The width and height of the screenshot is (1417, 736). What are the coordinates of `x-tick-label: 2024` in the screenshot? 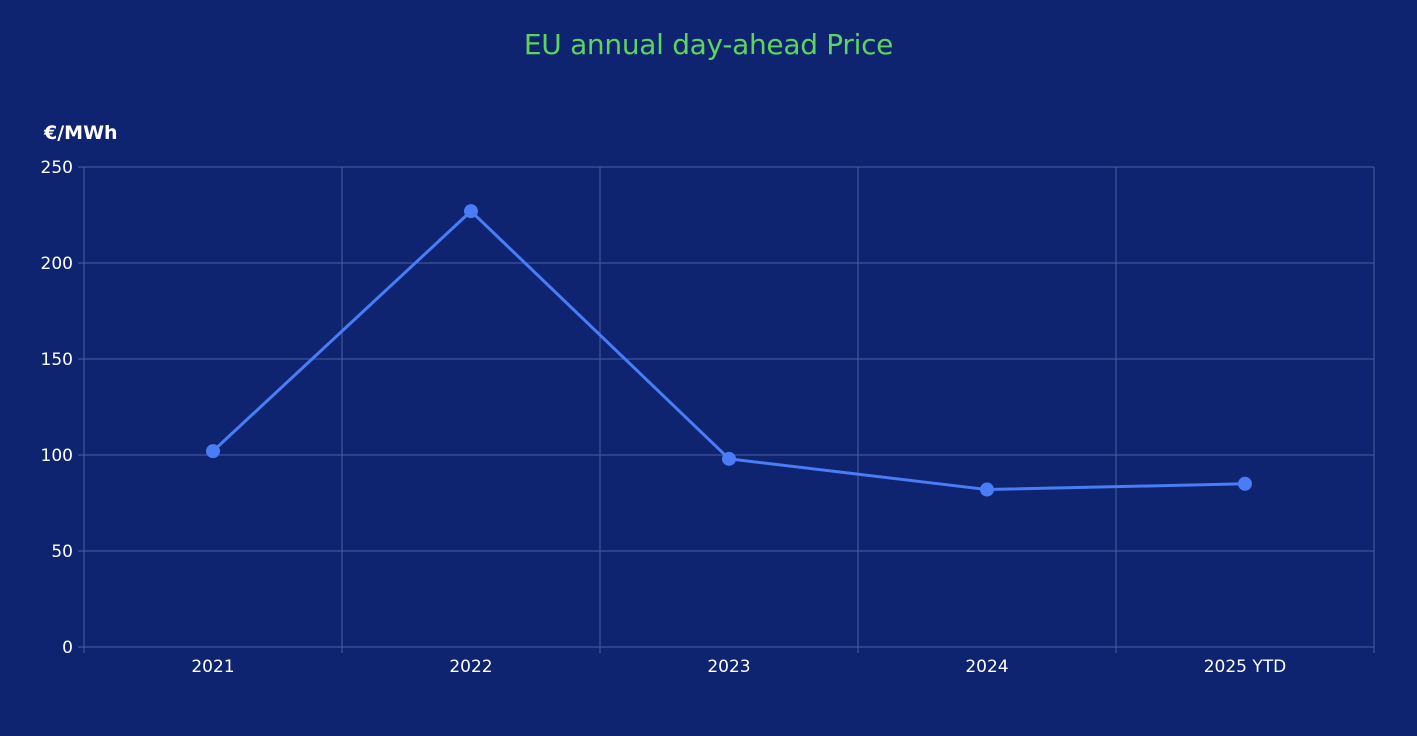 It's located at (986, 667).